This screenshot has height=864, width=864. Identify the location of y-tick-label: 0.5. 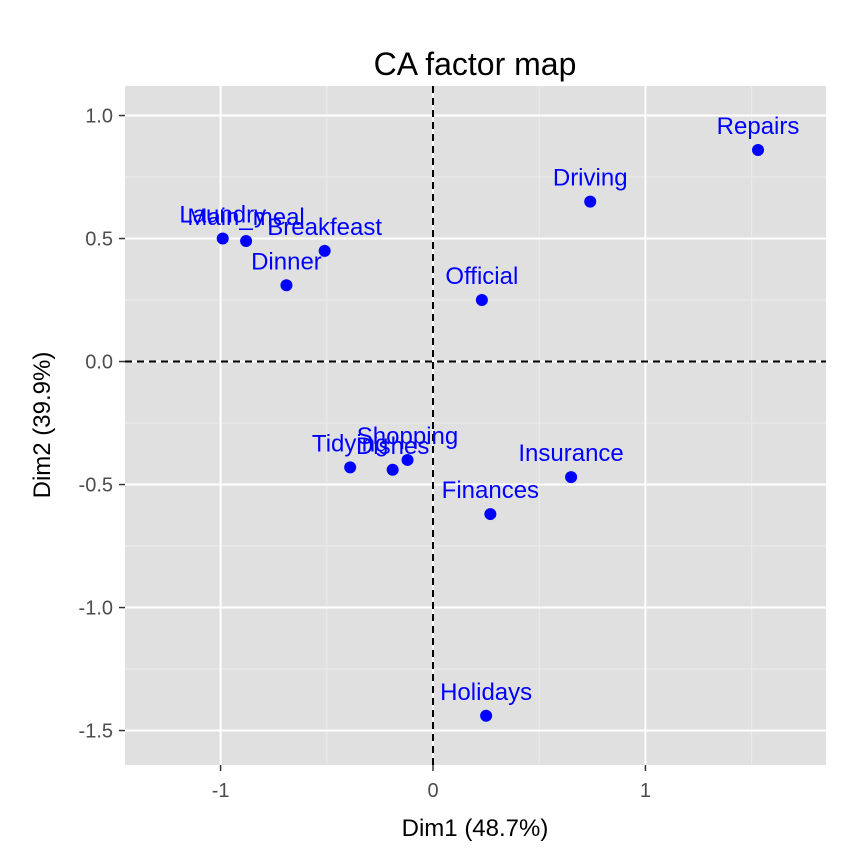
(99, 240).